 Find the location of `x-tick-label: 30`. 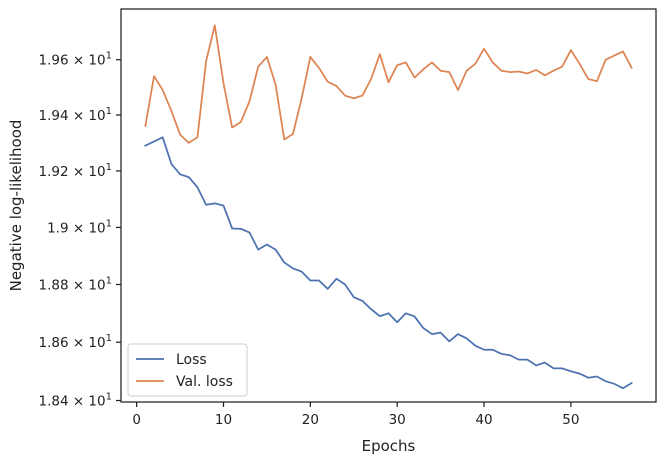

x-tick-label: 30 is located at coordinates (397, 420).